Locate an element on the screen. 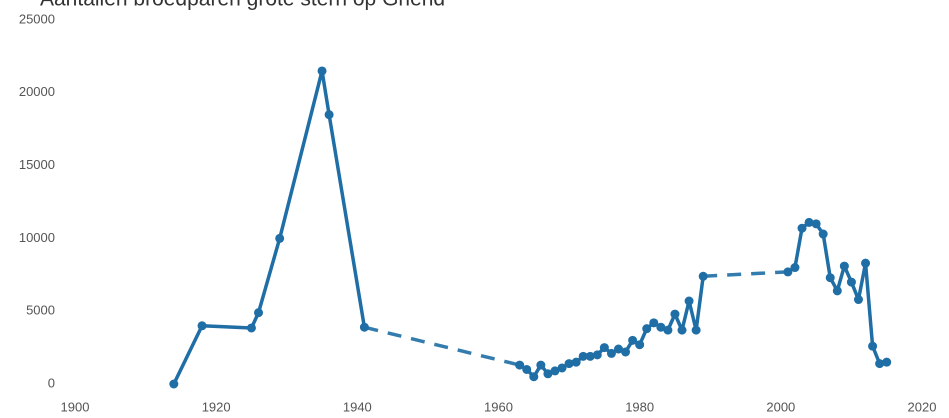 Image resolution: width=949 pixels, height=418 pixels. x-tick-label: 2000 is located at coordinates (780, 406).